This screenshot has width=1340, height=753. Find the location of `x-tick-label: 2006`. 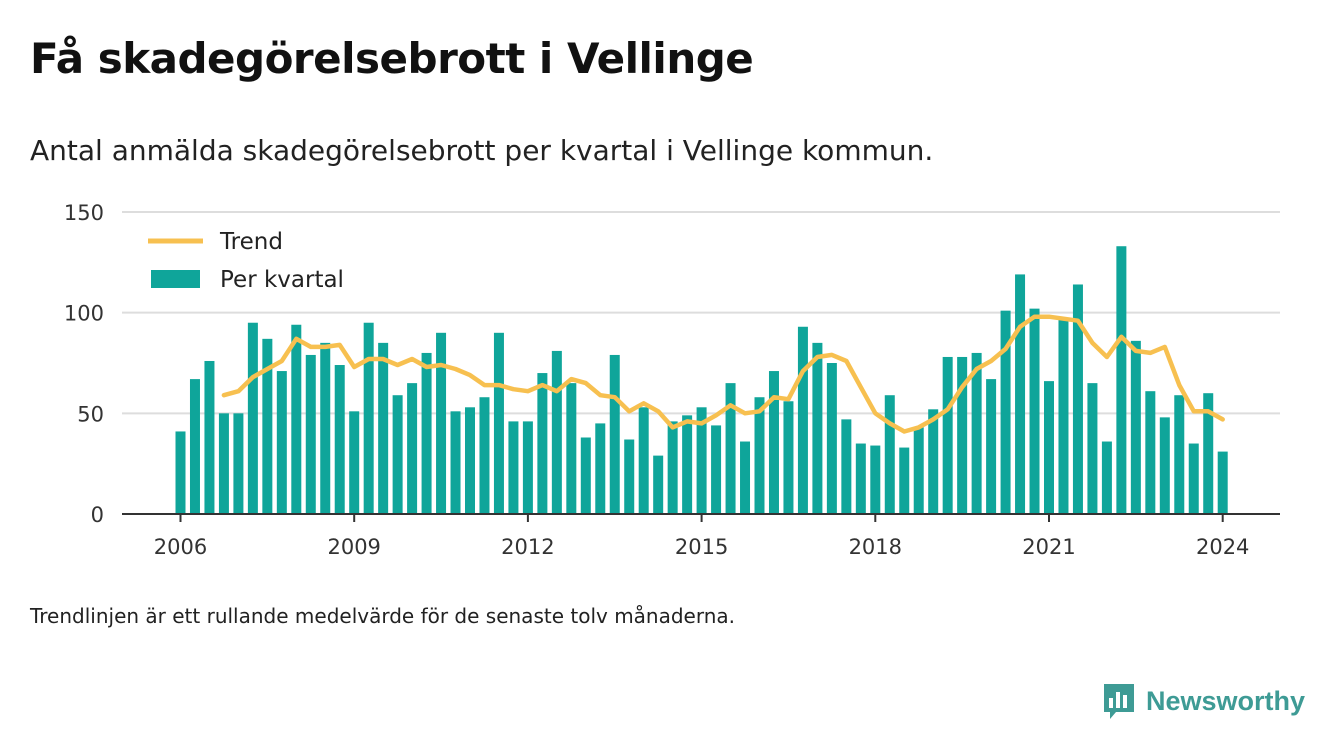

x-tick-label: 2006 is located at coordinates (180, 547).